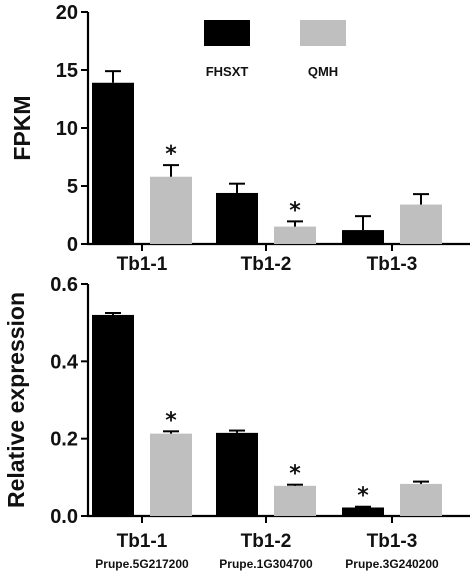 The height and width of the screenshot is (576, 474). What do you see at coordinates (67, 13) in the screenshot?
I see `y-tick-label: 20` at bounding box center [67, 13].